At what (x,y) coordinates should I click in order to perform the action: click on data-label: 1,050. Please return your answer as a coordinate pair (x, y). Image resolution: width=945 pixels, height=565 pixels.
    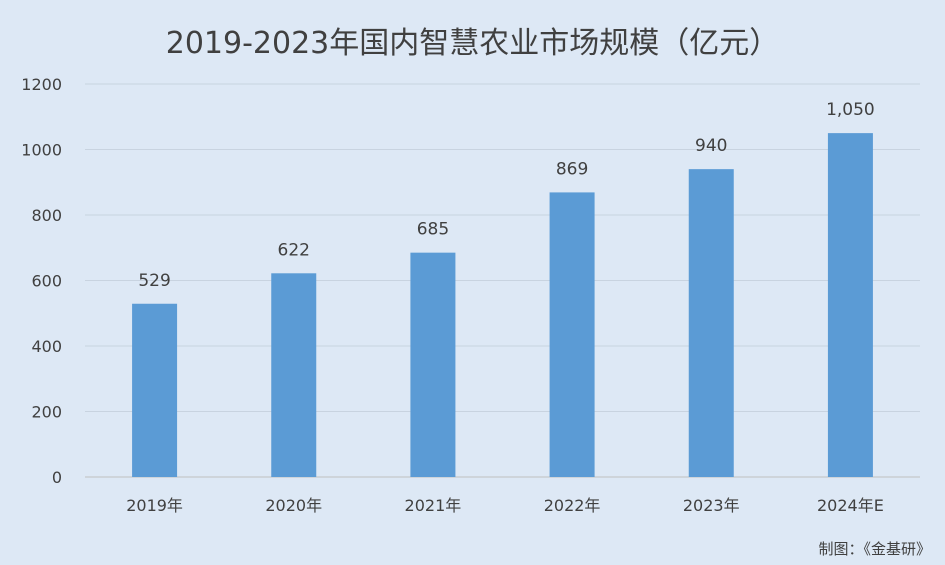
    Looking at the image, I should click on (850, 110).